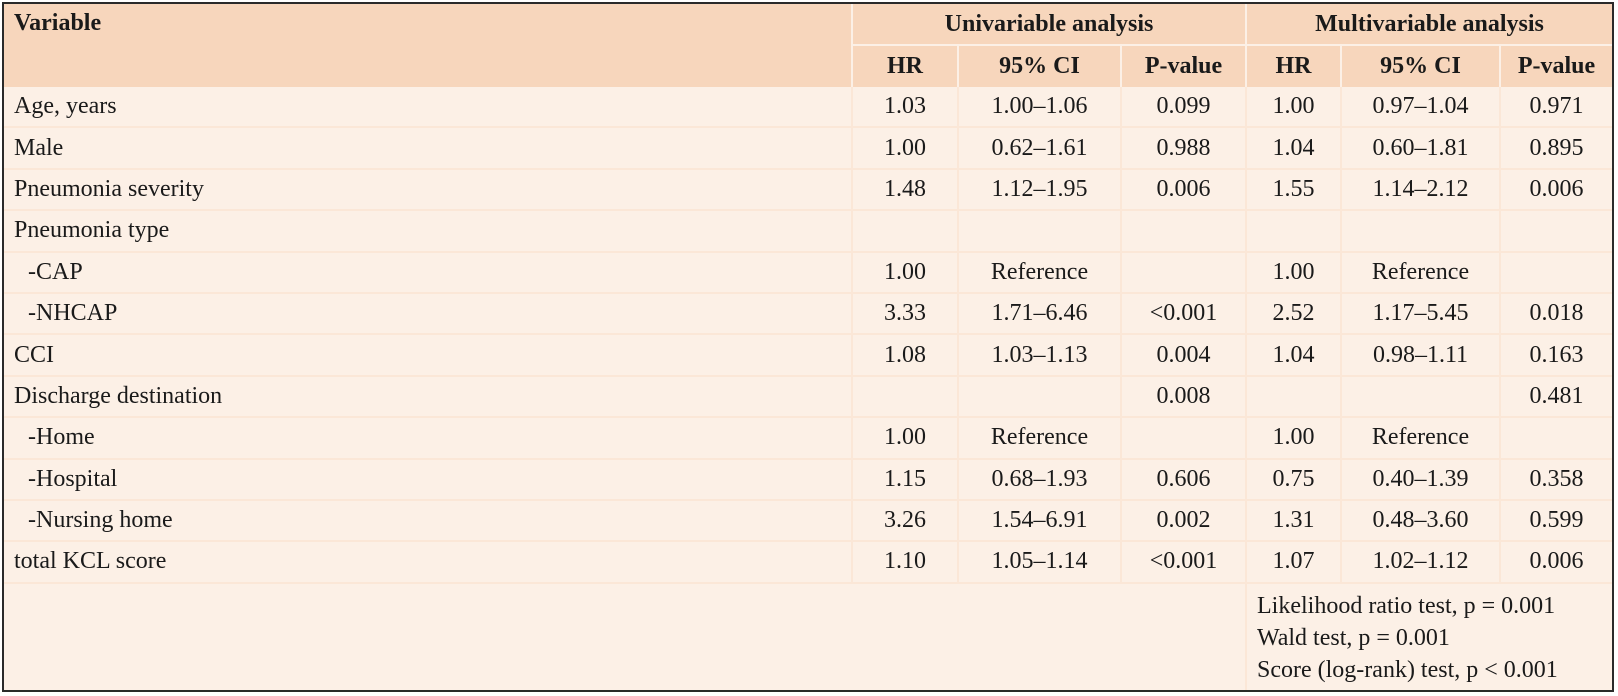  Describe the element at coordinates (1294, 479) in the screenshot. I see `cell-multi-hr: 0.75` at that location.